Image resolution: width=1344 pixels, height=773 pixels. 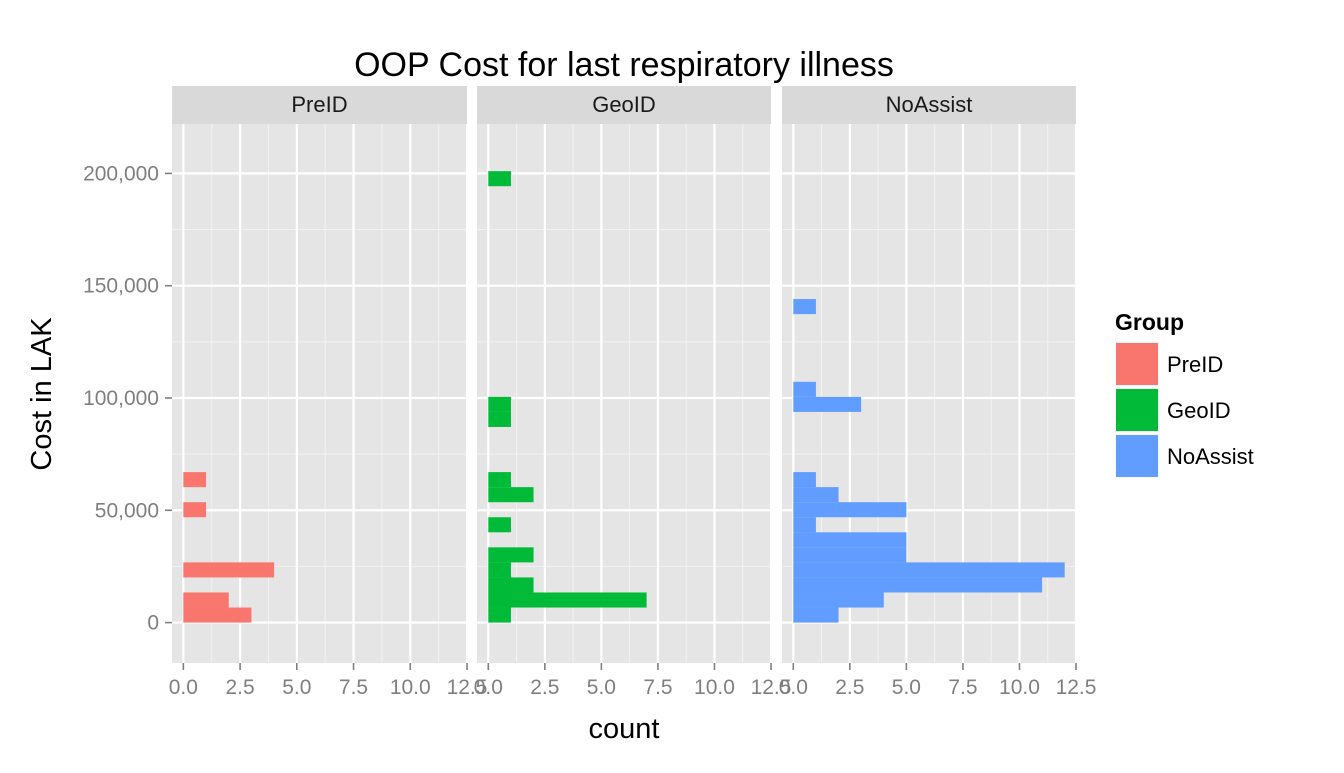 I want to click on y-tick-label: 200,000, so click(x=121, y=173).